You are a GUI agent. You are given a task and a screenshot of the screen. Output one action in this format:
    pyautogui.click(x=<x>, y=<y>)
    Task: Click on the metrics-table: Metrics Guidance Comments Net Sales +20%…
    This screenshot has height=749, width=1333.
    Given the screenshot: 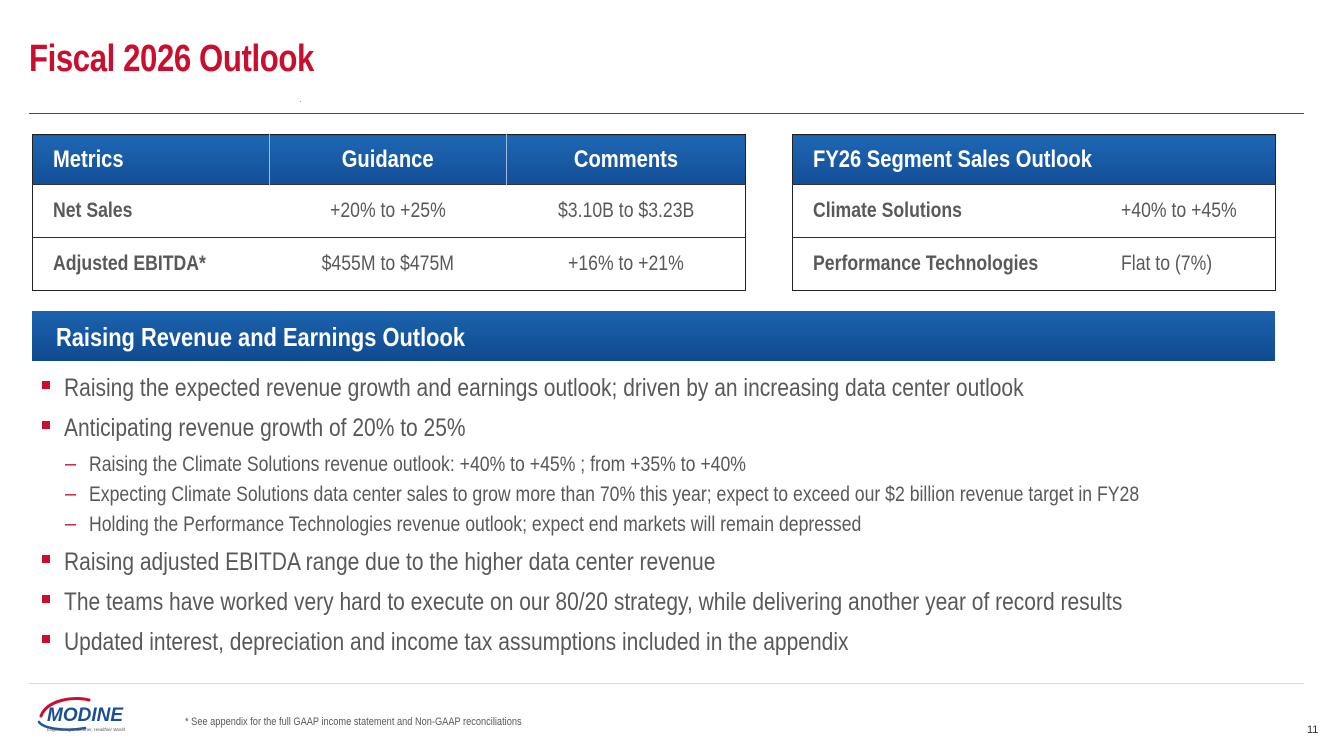 What is the action you would take?
    pyautogui.click(x=389, y=212)
    